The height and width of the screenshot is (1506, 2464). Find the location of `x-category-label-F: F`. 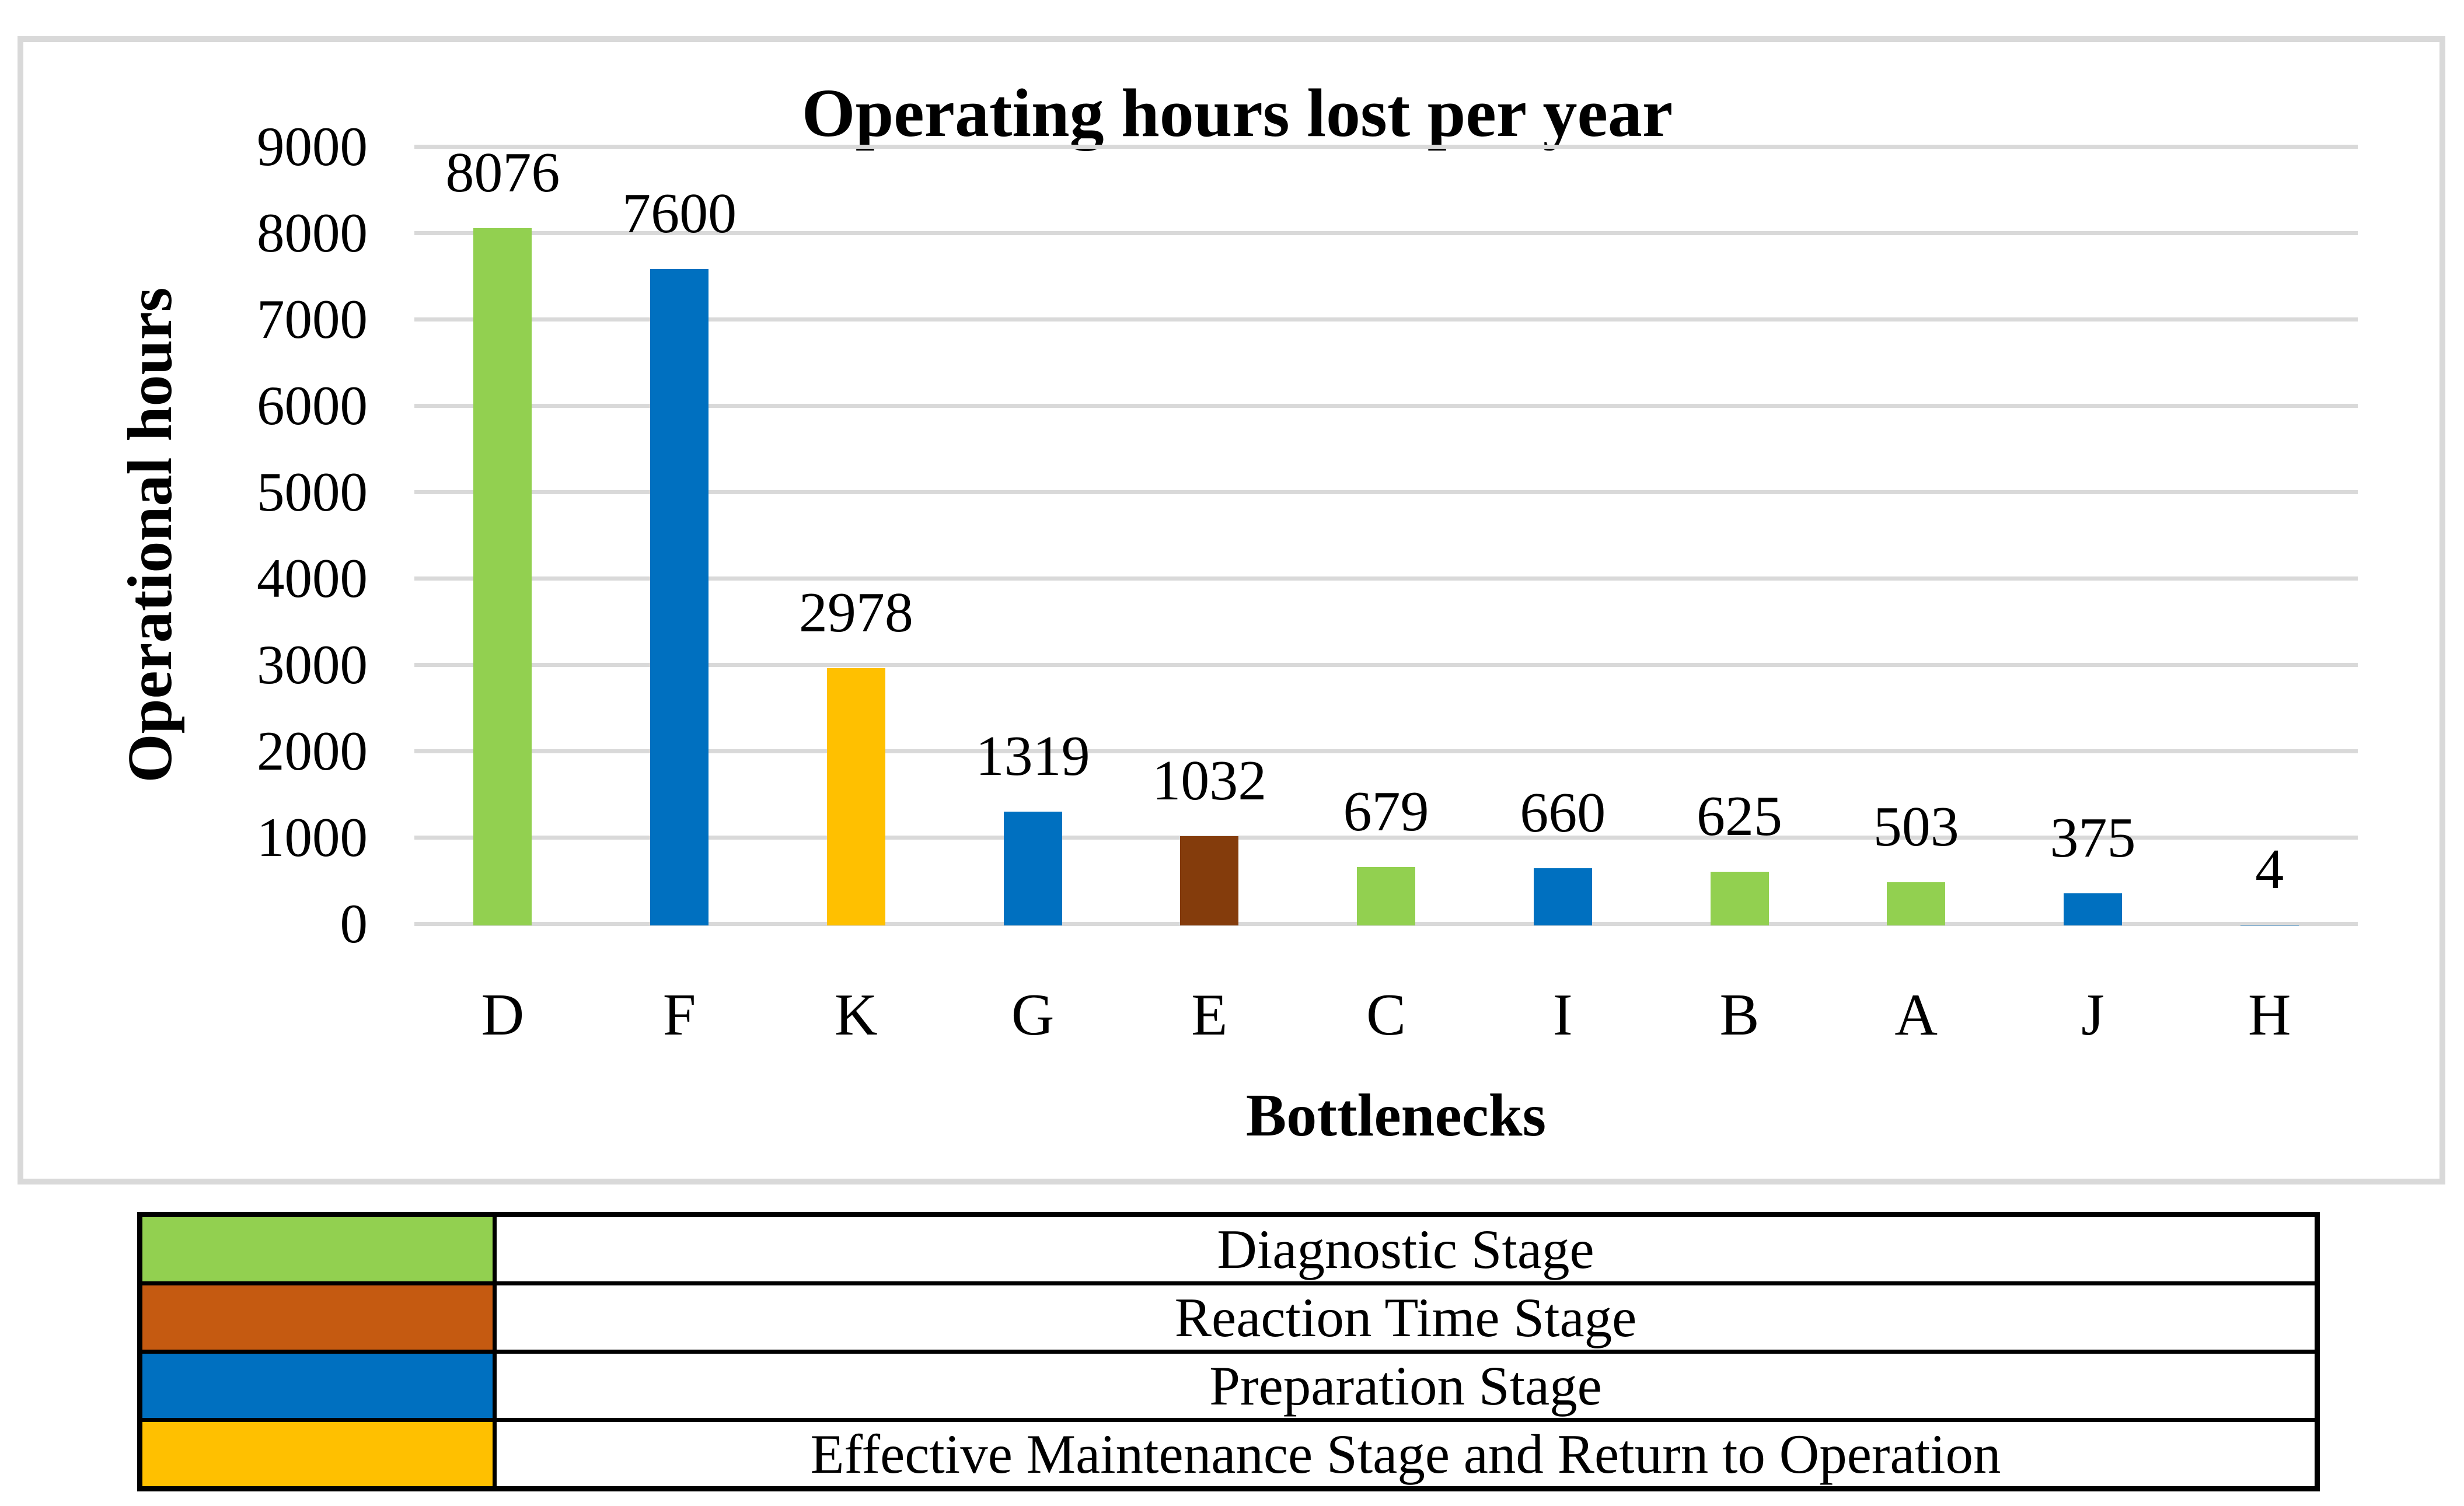

x-category-label-F: F is located at coordinates (679, 1015).